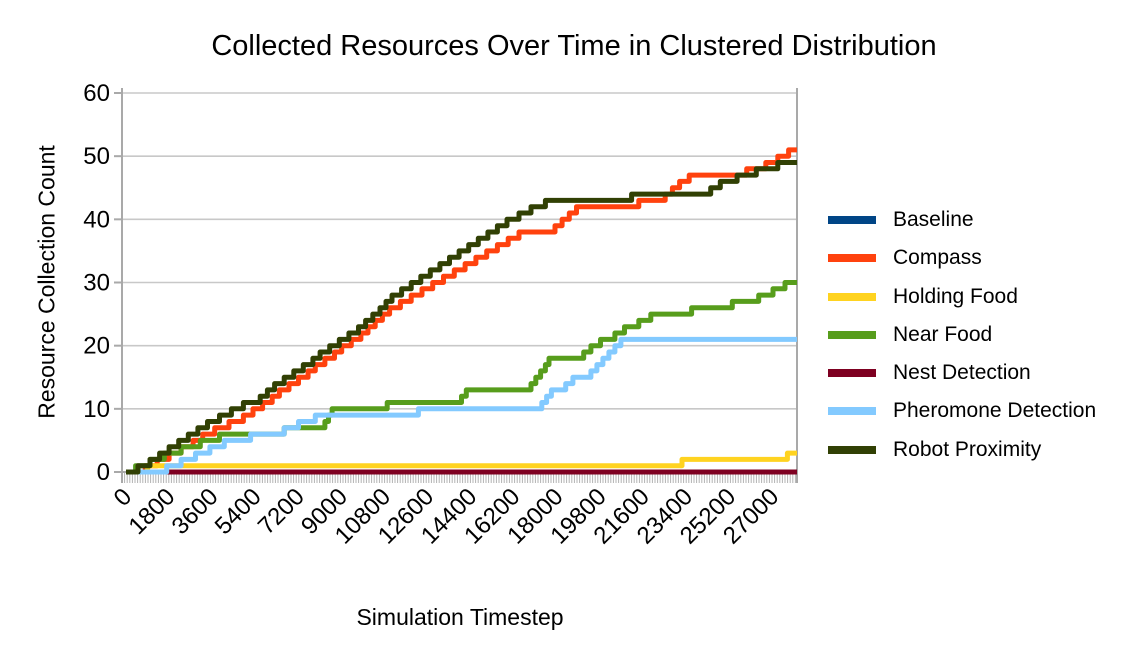  I want to click on legend-item-near-food: Near Food, so click(962, 334).